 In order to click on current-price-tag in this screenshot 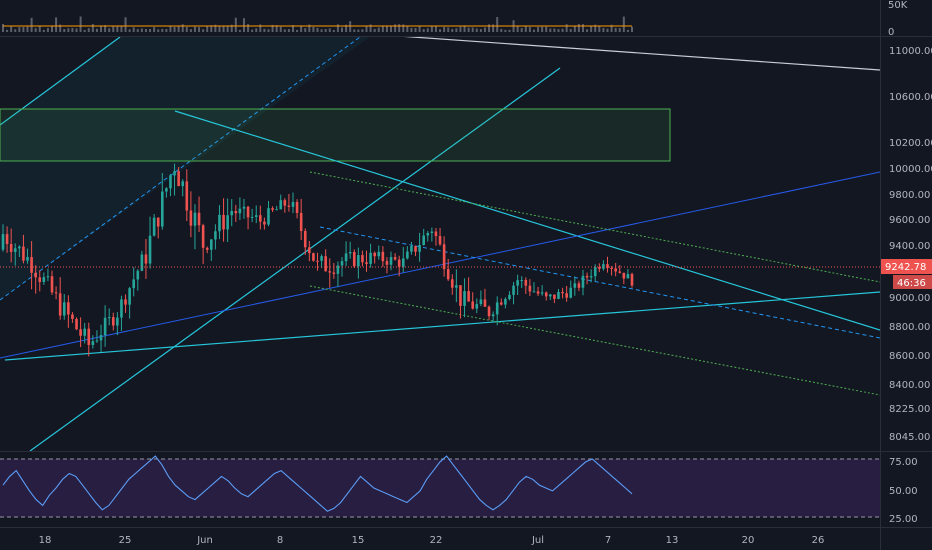, I will do `click(906, 266)`.